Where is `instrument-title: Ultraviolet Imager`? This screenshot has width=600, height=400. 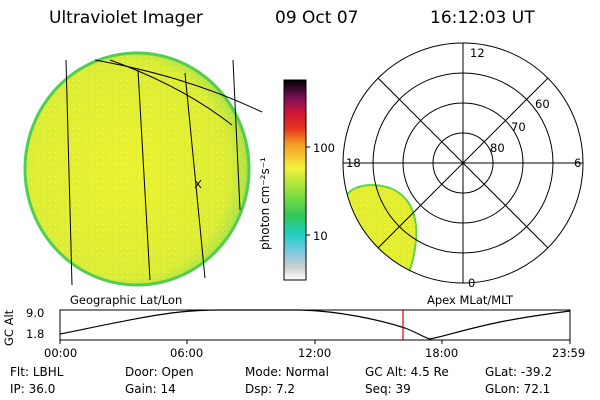 instrument-title: Ultraviolet Imager is located at coordinates (126, 18).